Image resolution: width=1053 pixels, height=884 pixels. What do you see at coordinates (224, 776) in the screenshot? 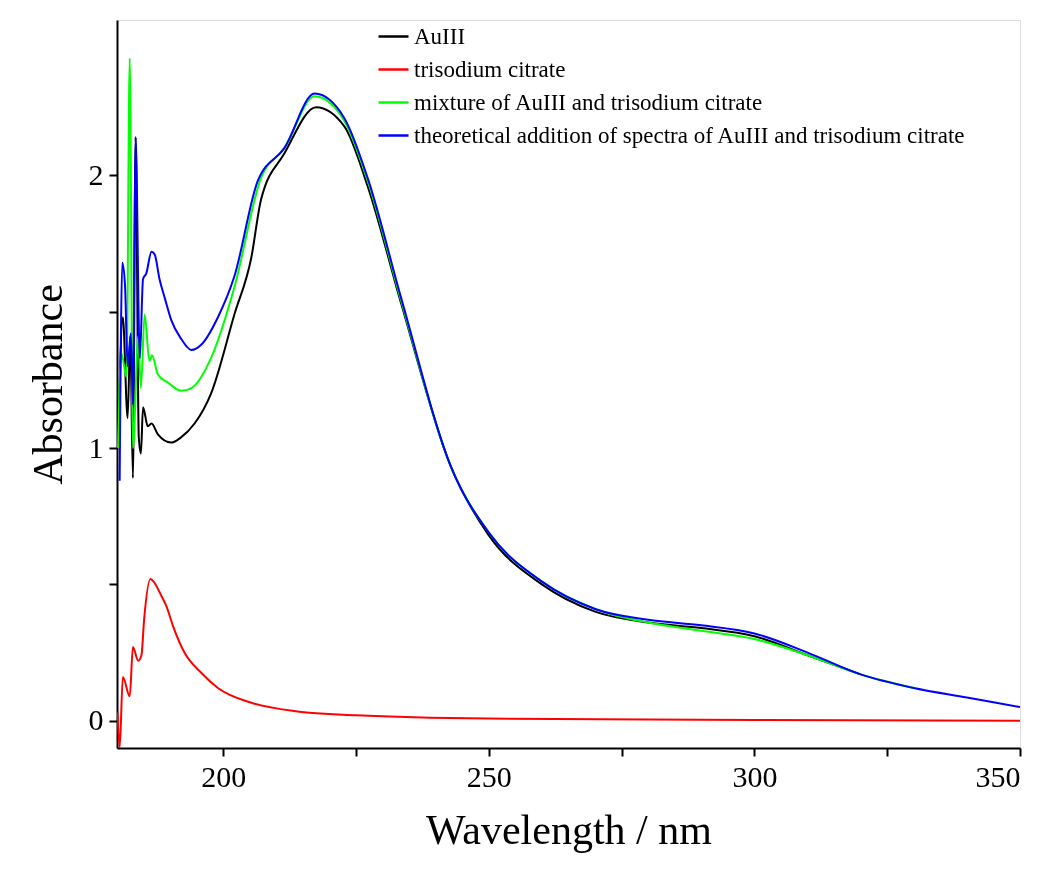
I see `x-tick-label: 200` at bounding box center [224, 776].